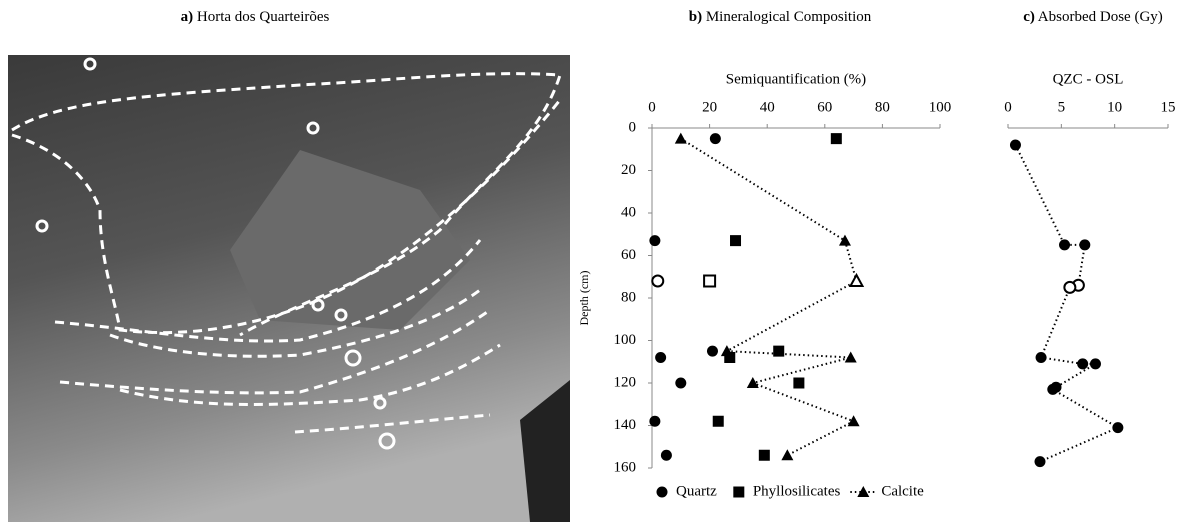  What do you see at coordinates (628, 255) in the screenshot?
I see `y-tick-label: 60` at bounding box center [628, 255].